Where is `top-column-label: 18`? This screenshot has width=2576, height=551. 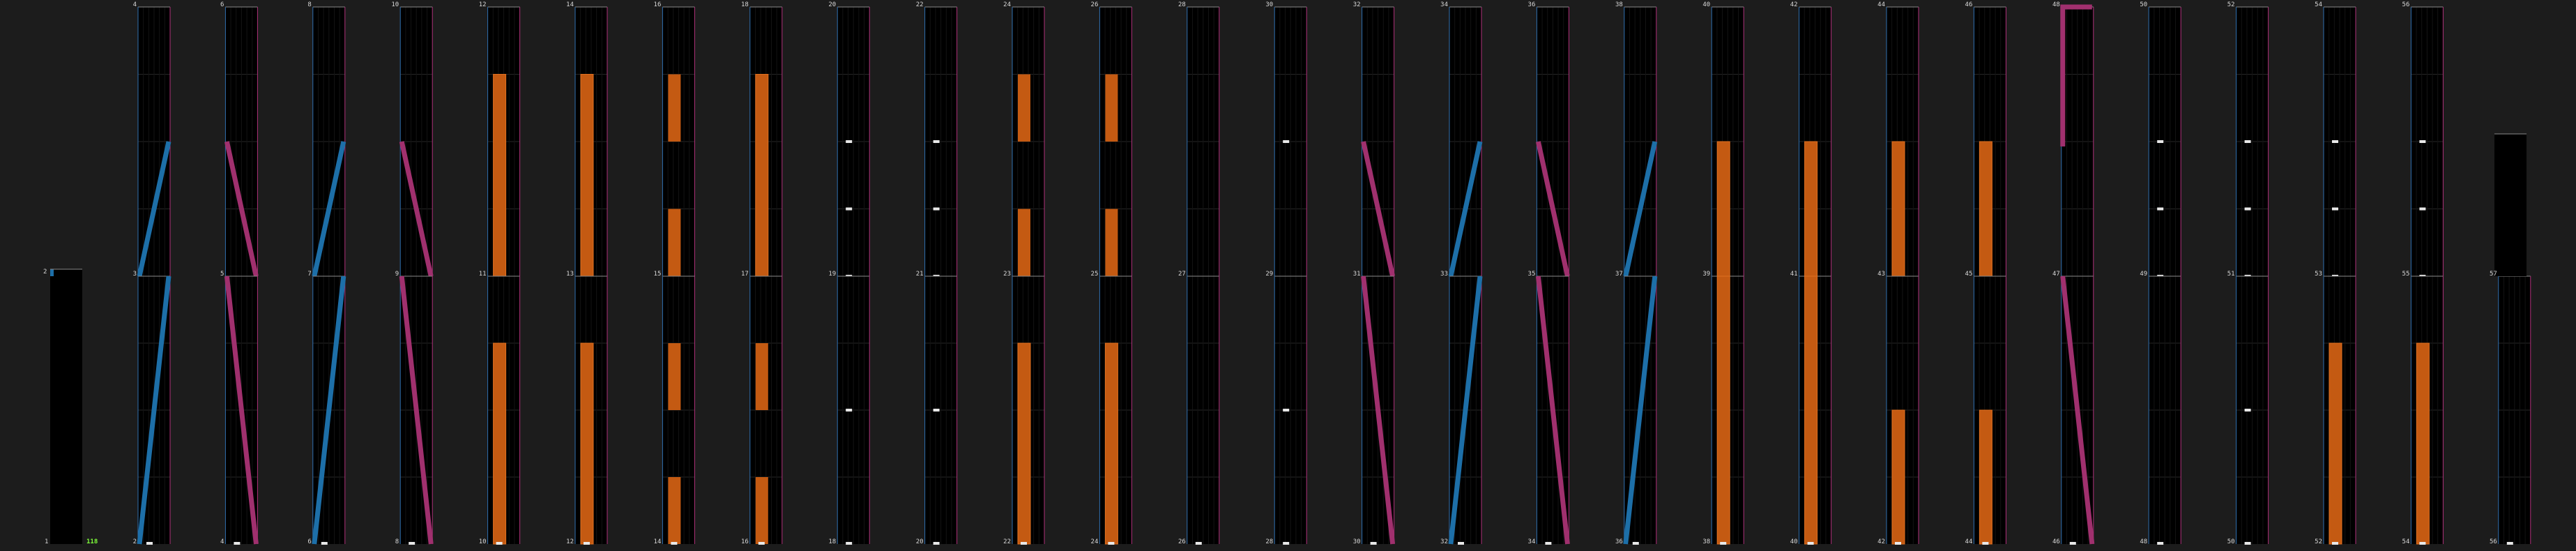 top-column-label: 18 is located at coordinates (744, 4).